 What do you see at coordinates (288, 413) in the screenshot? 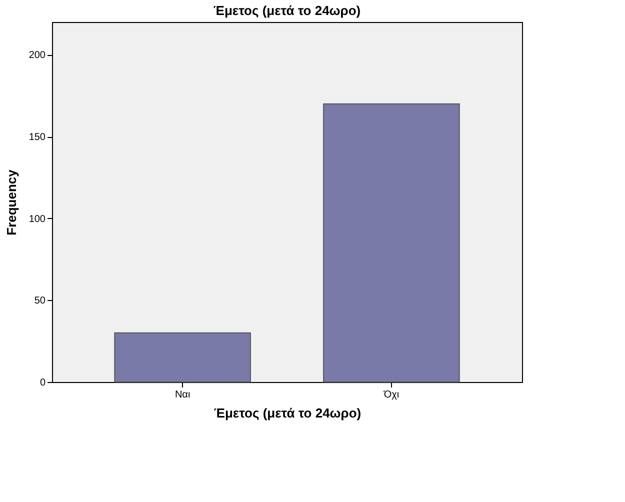
I see `x-axis-title: Έμετος (μετά το 24ωρο)` at bounding box center [288, 413].